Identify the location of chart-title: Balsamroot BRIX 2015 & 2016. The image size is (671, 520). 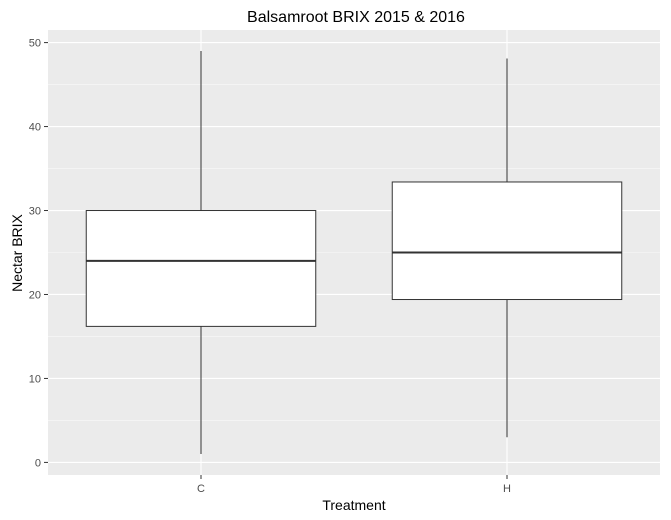
(356, 17).